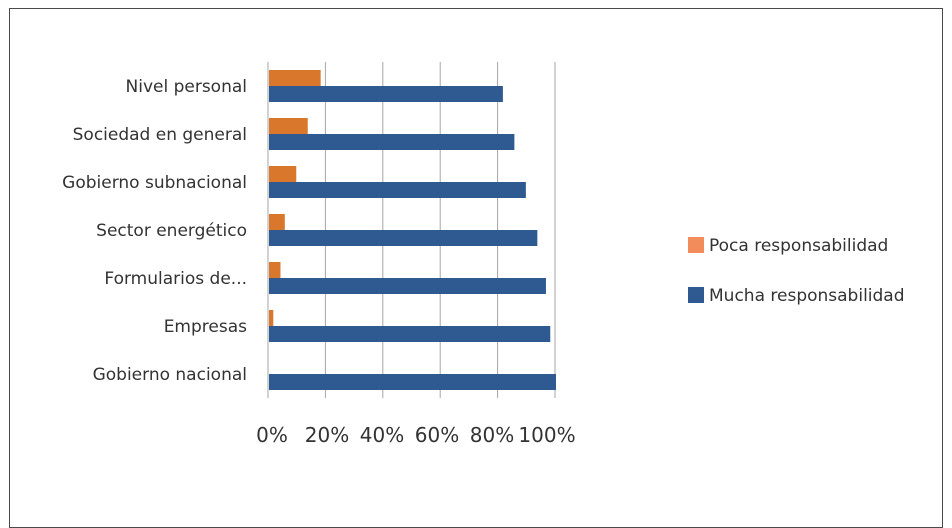 Image resolution: width=952 pixels, height=528 pixels. Describe the element at coordinates (205, 327) in the screenshot. I see `category-label: Empresas` at that location.